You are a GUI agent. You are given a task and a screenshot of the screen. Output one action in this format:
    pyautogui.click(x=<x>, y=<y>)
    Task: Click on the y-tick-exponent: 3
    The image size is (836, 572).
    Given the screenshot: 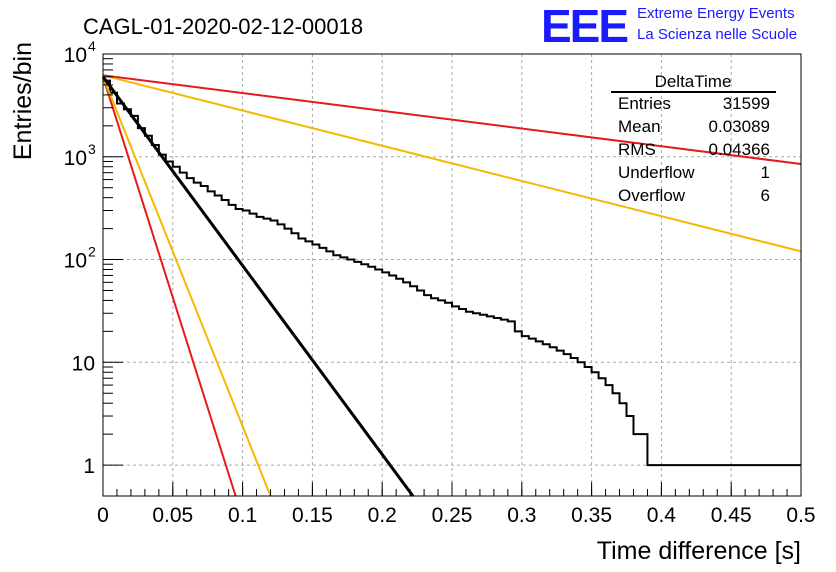 What is the action you would take?
    pyautogui.click(x=92, y=149)
    